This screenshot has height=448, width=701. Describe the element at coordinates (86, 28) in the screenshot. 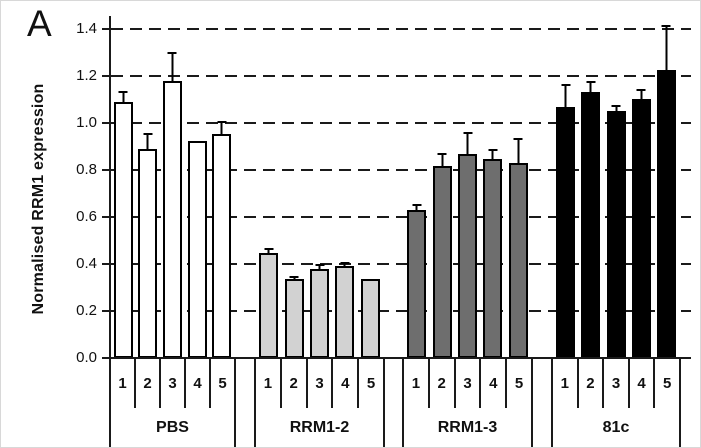

I see `y-axis-tick-label: 1.4` at that location.